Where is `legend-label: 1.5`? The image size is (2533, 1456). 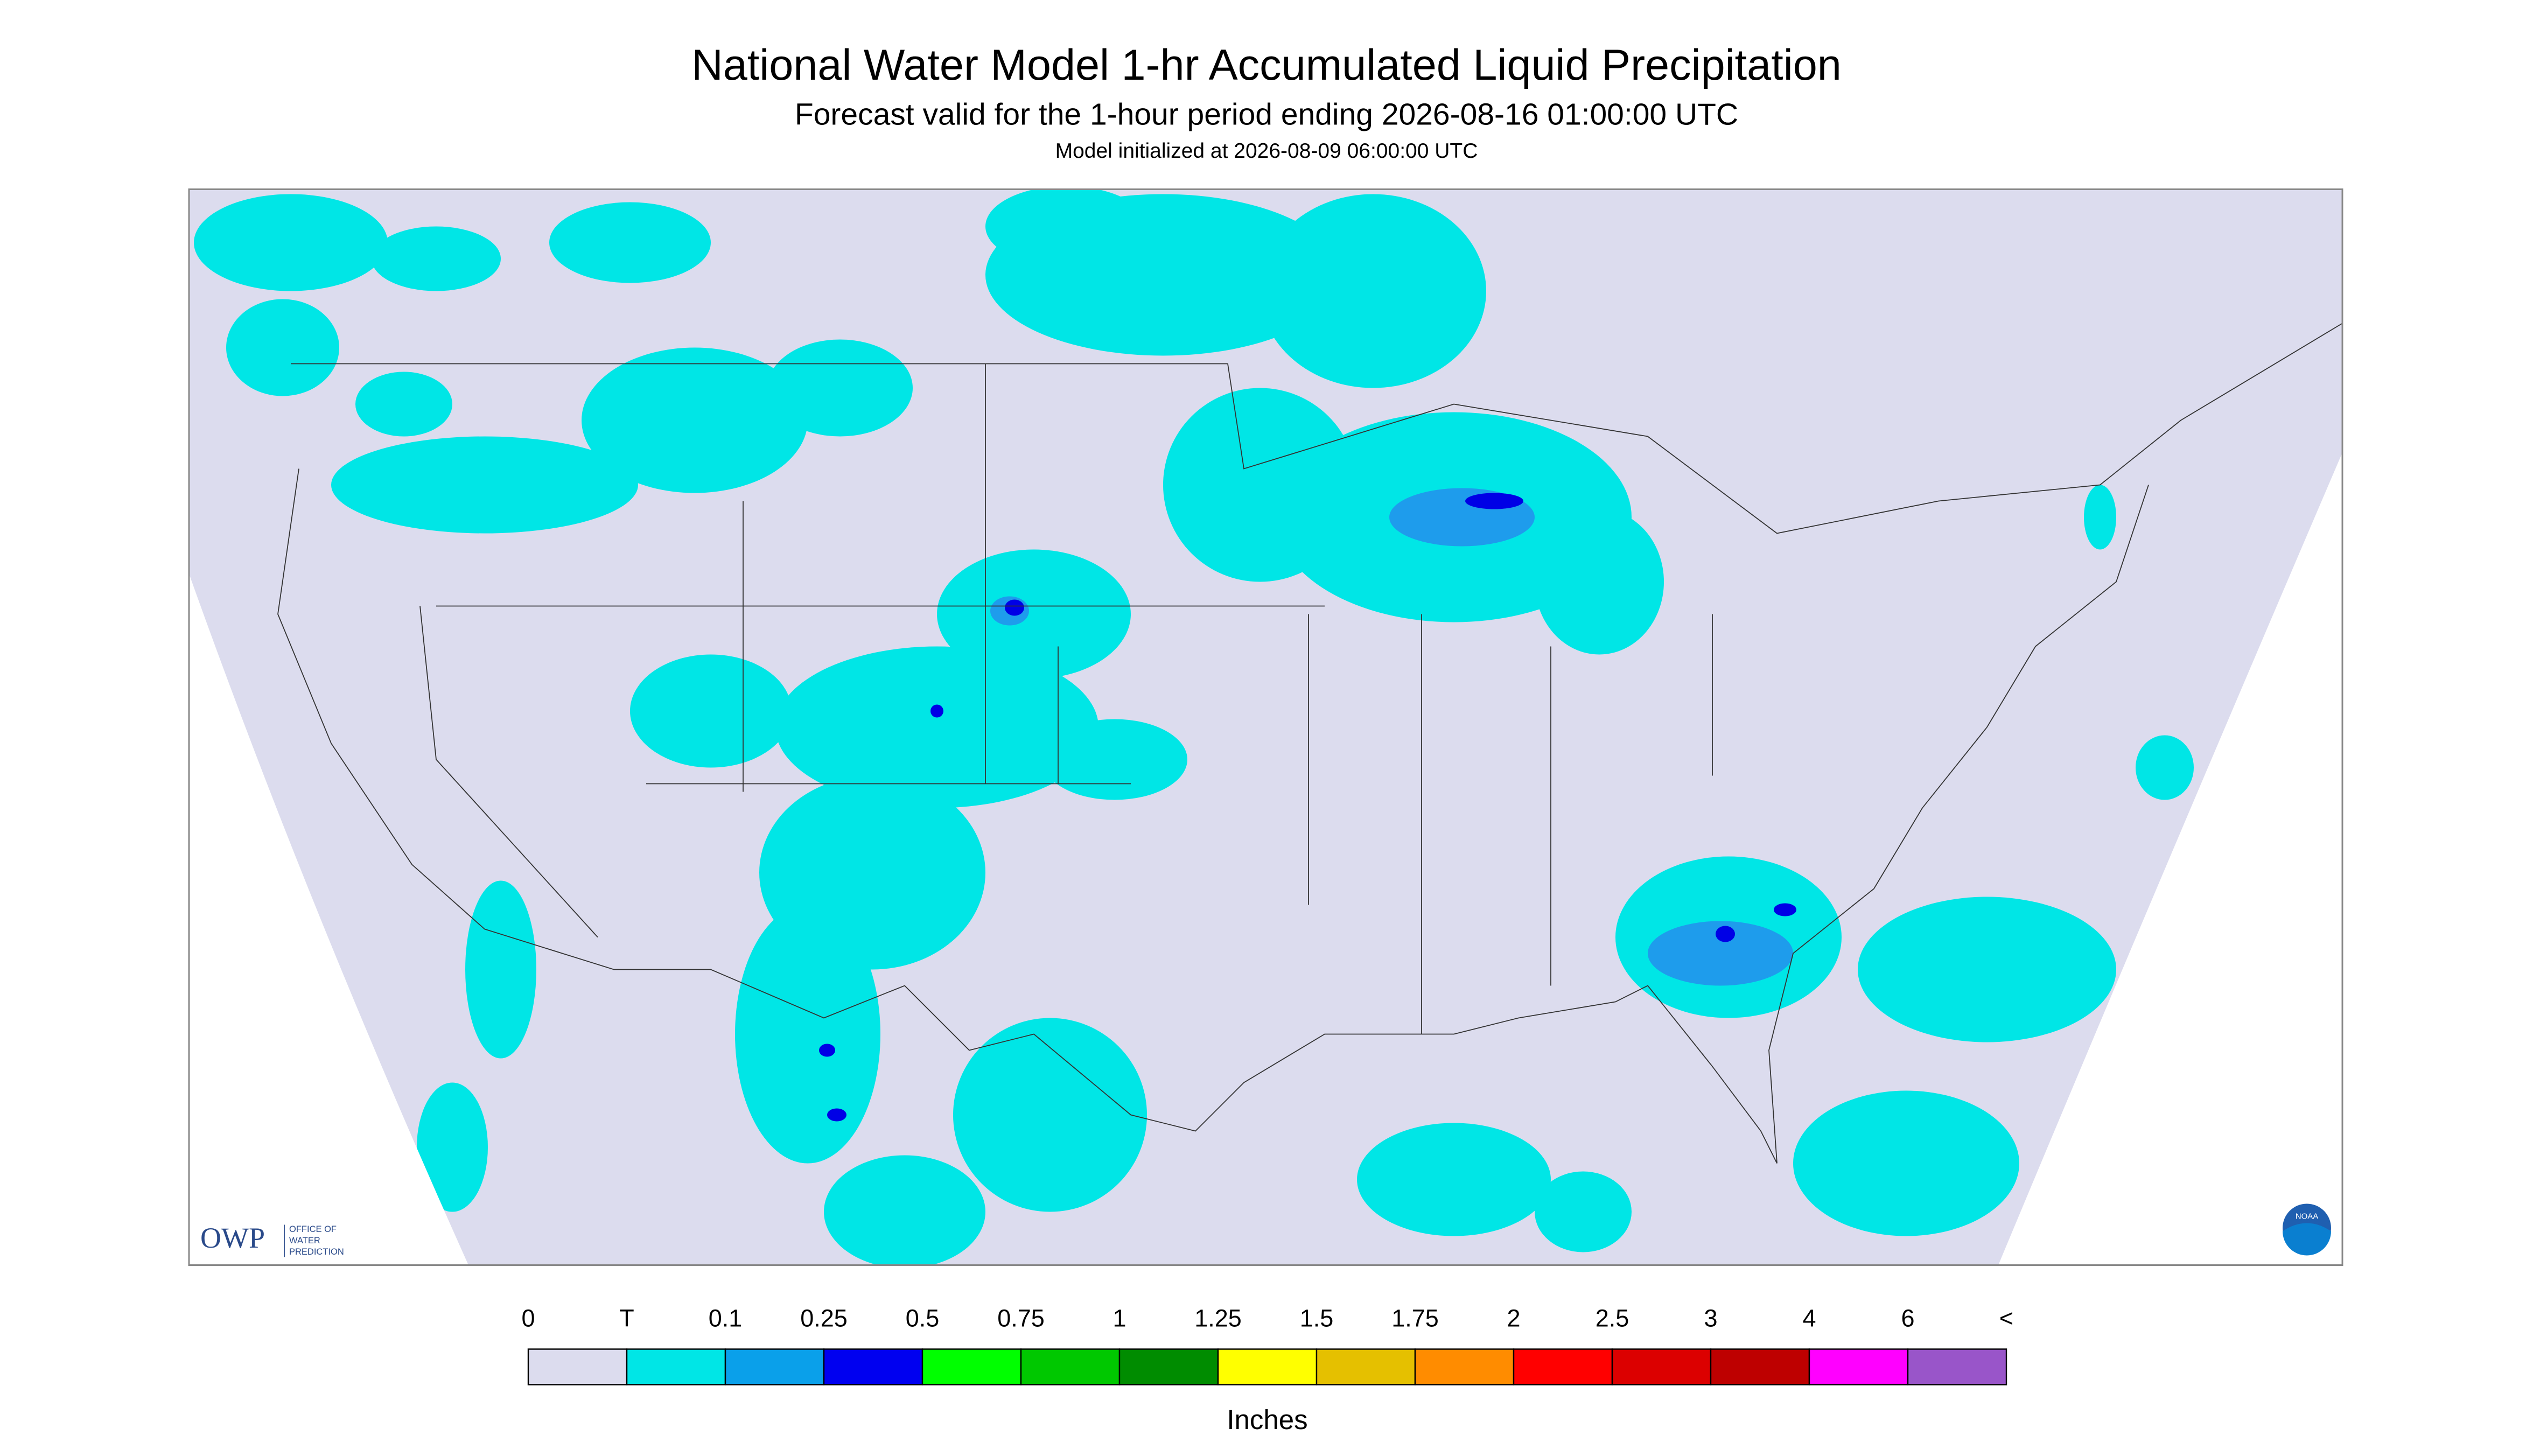
legend-label: 1.5 is located at coordinates (1317, 1318).